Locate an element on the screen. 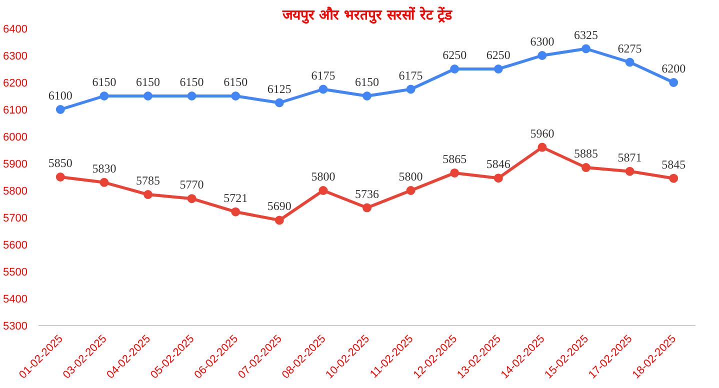 The image size is (719, 388). data-label: 5865 is located at coordinates (454, 159).